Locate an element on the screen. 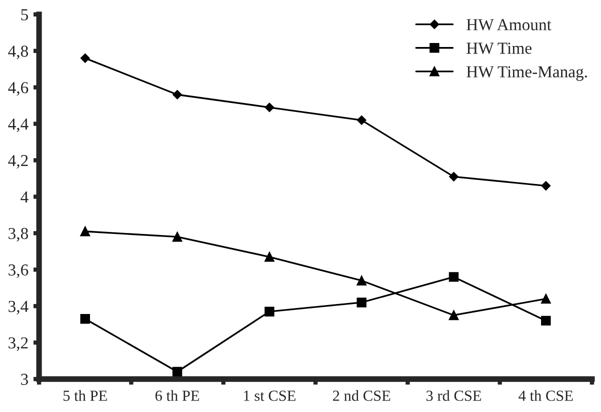  legend-label: HW Amount is located at coordinates (509, 24).